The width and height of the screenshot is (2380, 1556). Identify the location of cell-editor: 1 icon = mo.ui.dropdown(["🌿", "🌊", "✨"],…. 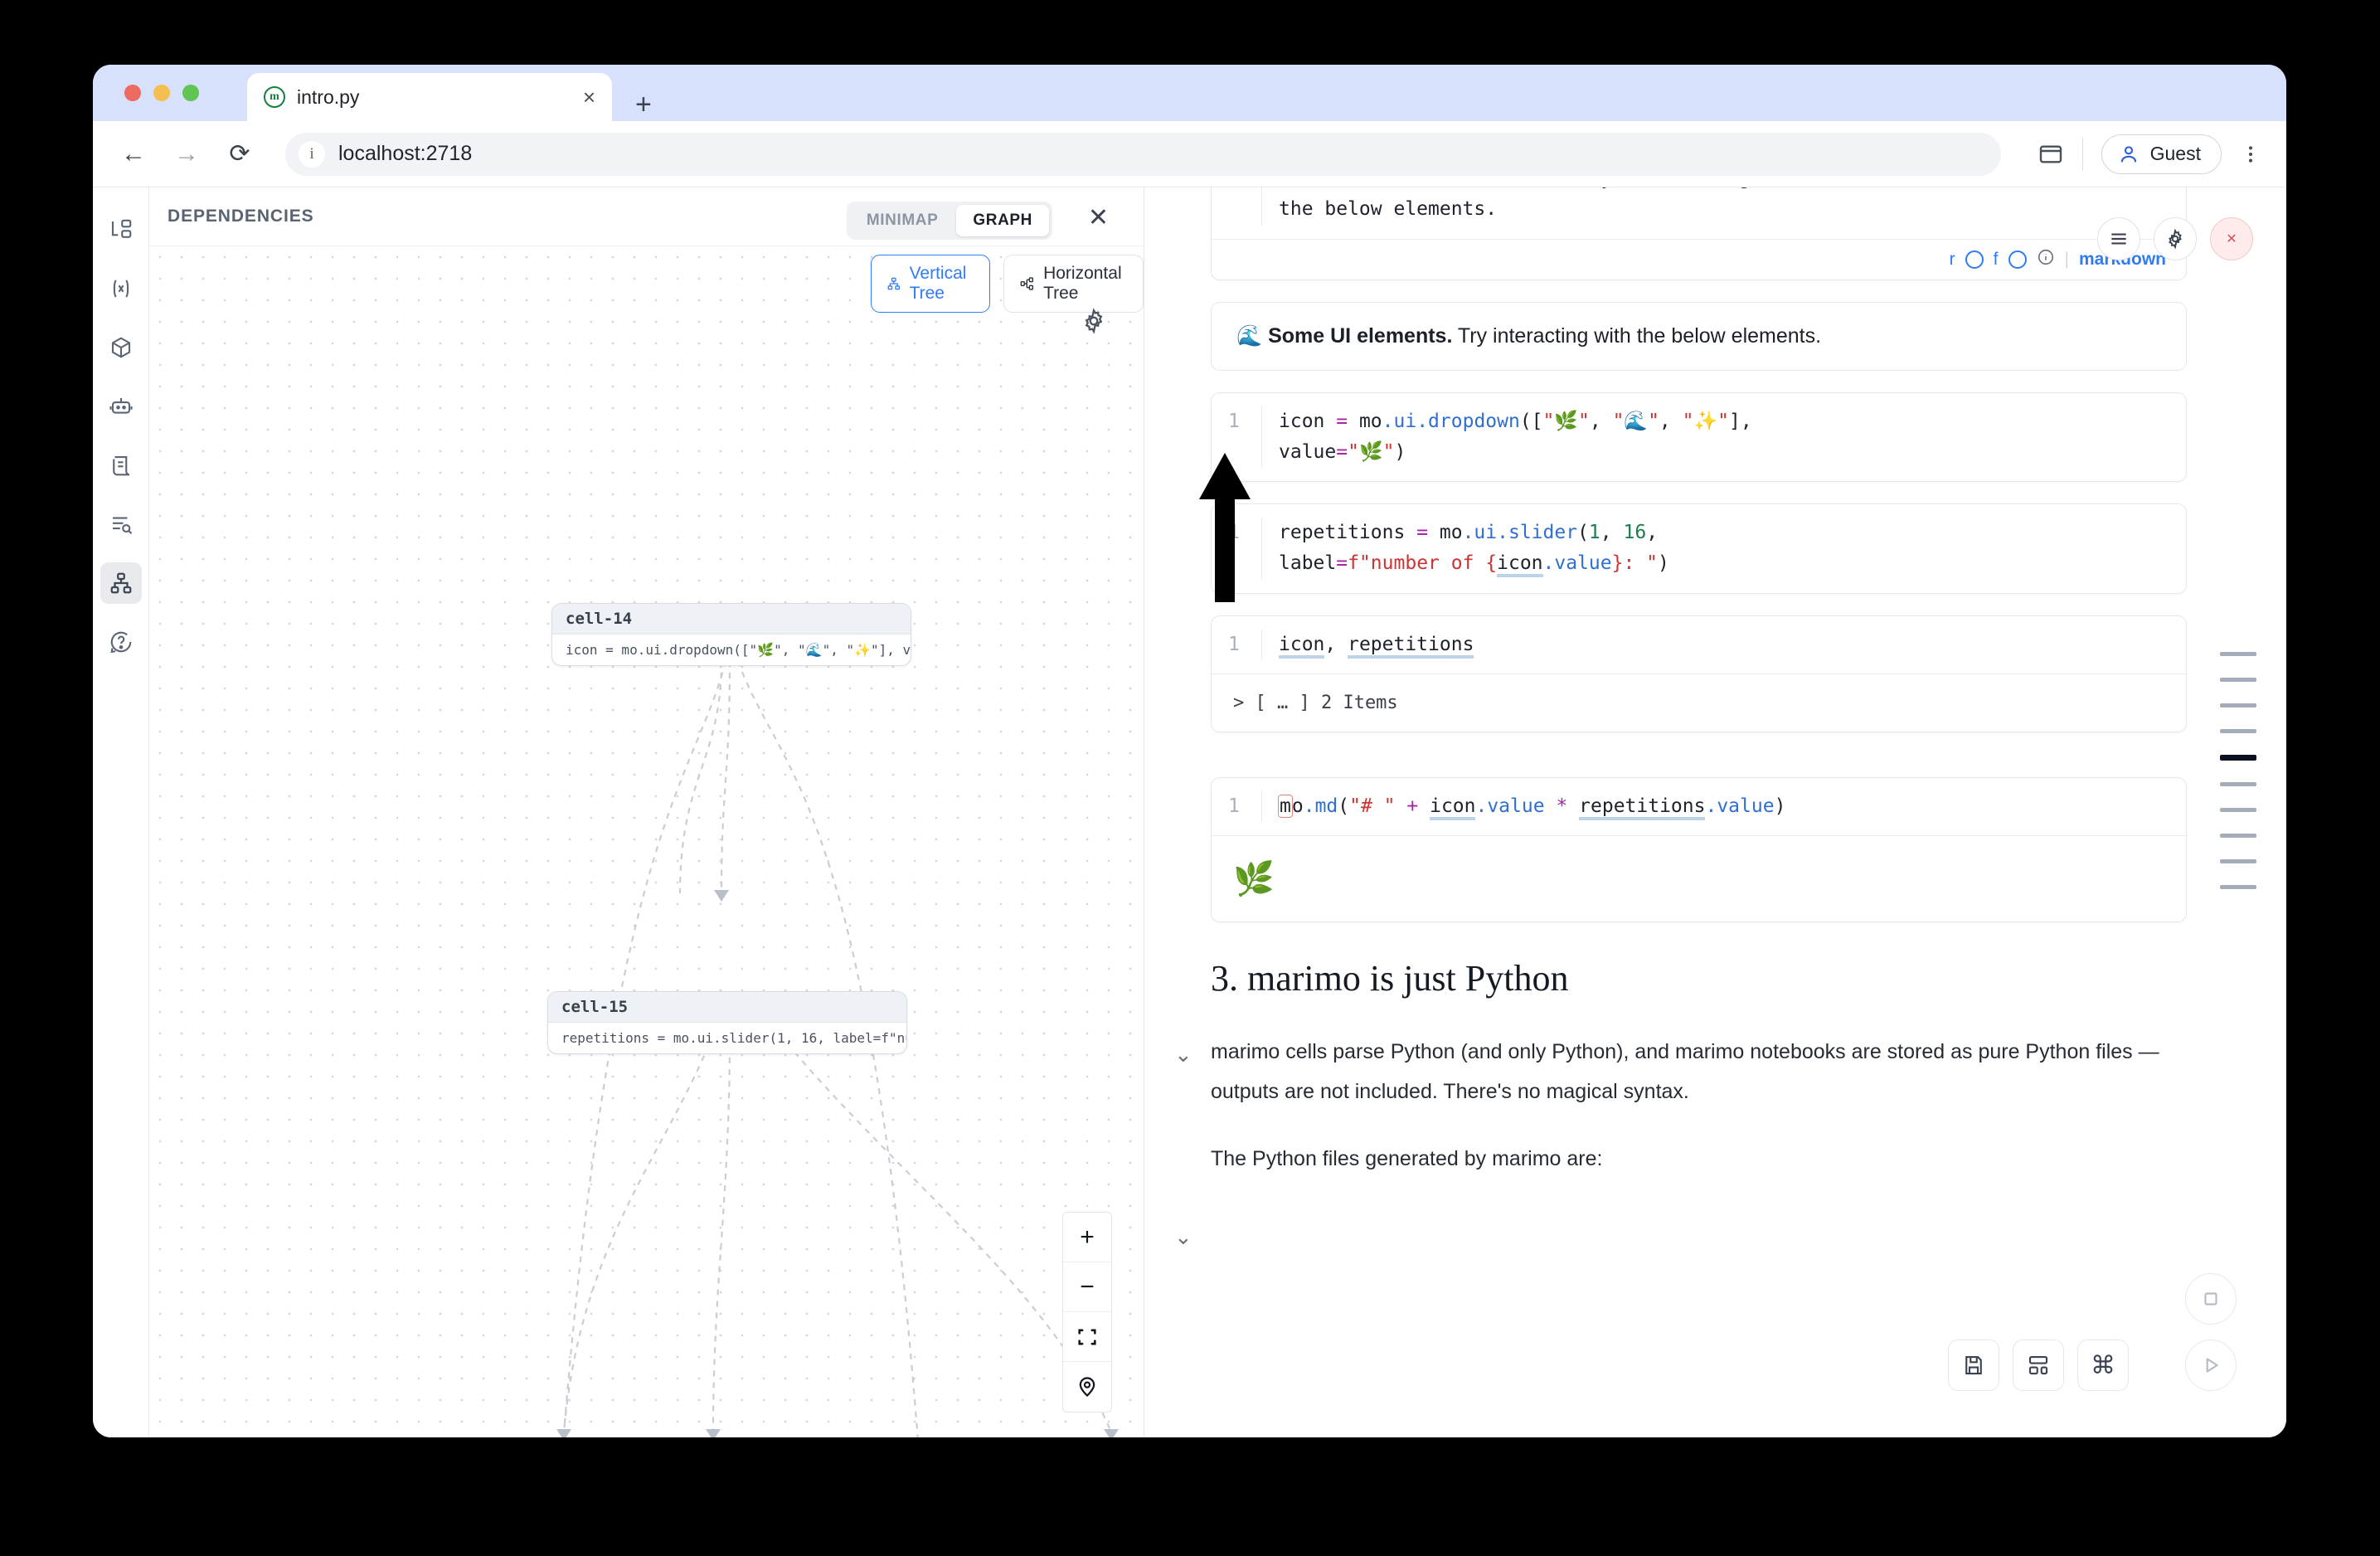
(1699, 438).